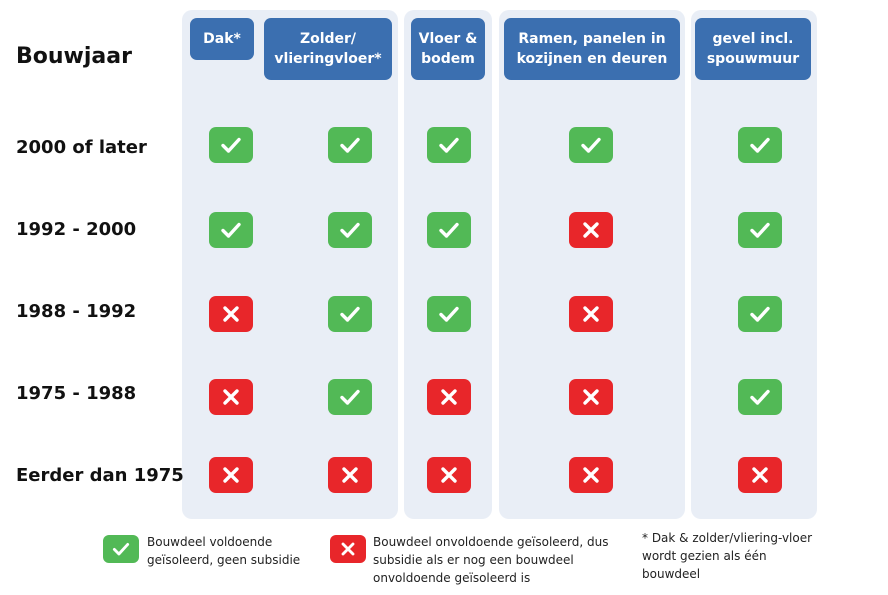  Describe the element at coordinates (754, 264) in the screenshot. I see `column-bg-gevel` at that location.